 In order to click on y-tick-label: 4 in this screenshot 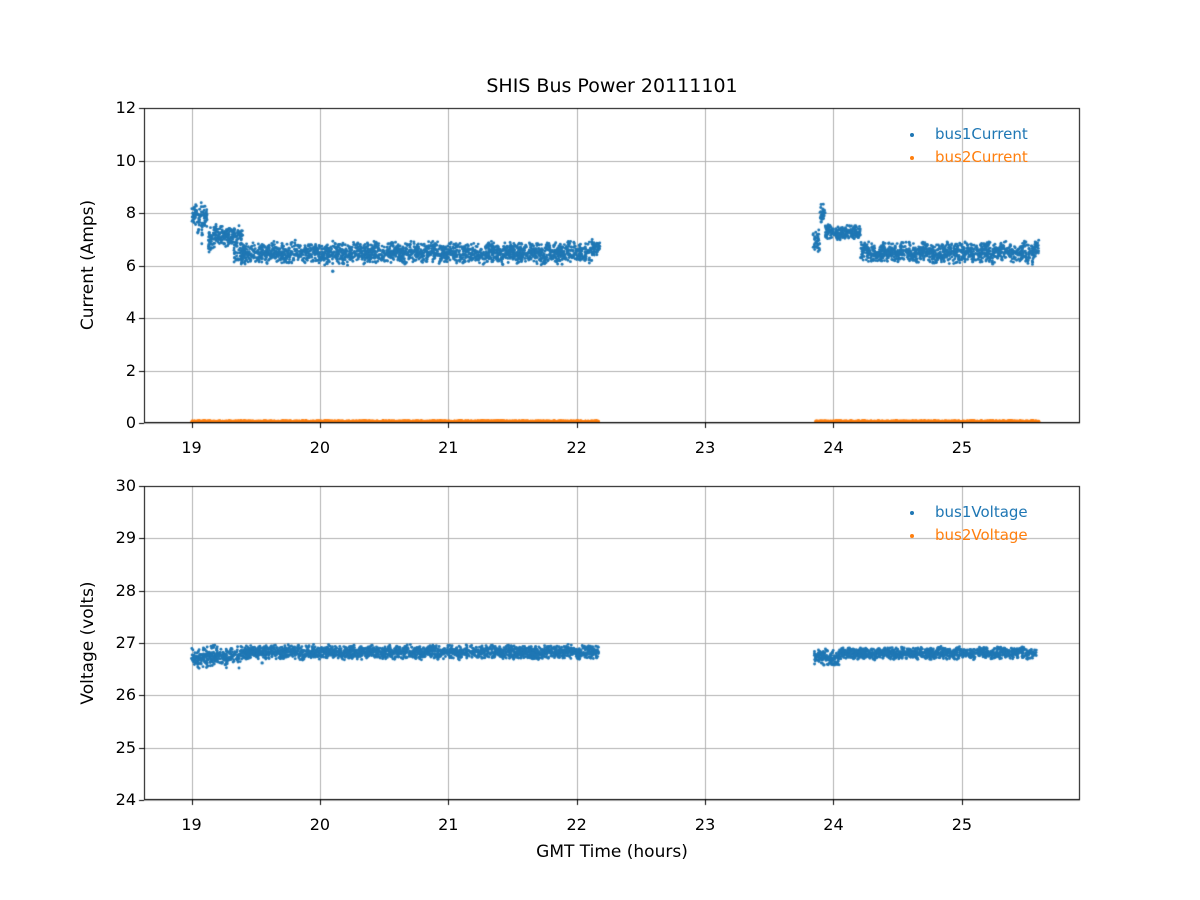, I will do `click(130, 317)`.